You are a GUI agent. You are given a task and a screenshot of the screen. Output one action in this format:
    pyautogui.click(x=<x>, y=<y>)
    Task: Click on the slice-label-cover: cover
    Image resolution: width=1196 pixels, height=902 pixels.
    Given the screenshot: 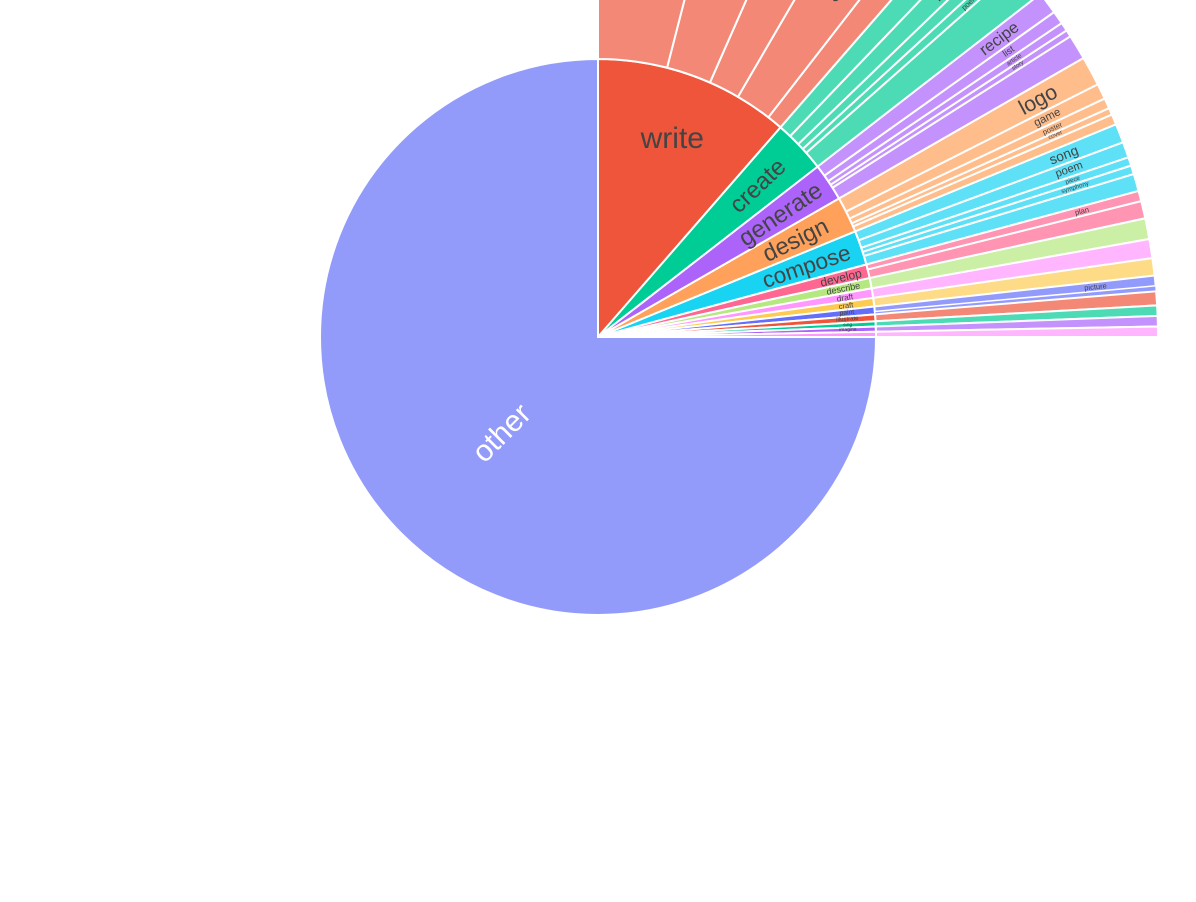 What is the action you would take?
    pyautogui.click(x=1056, y=135)
    